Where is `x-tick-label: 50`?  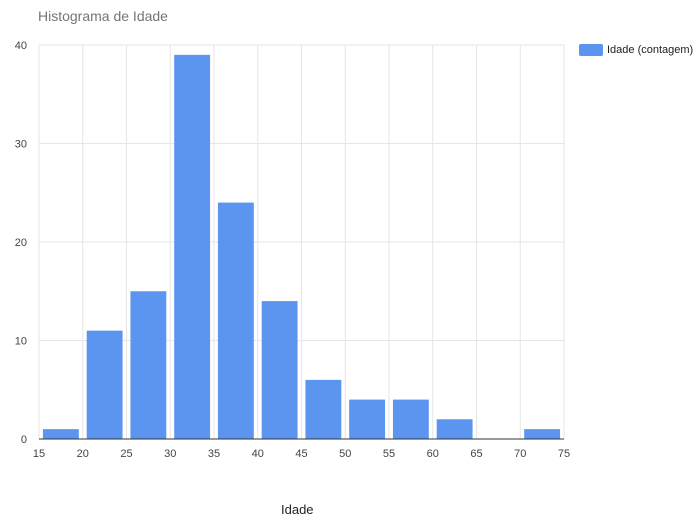
x-tick-label: 50 is located at coordinates (345, 454).